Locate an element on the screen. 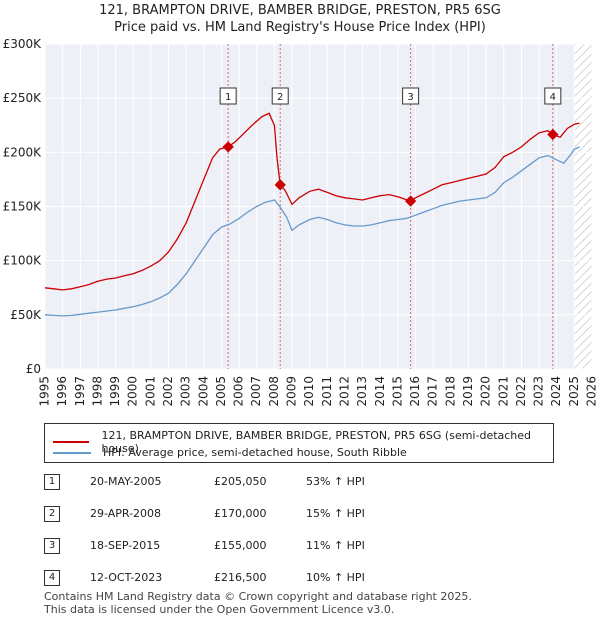 The height and width of the screenshot is (620, 600). sale-number-label: 1 is located at coordinates (228, 97).